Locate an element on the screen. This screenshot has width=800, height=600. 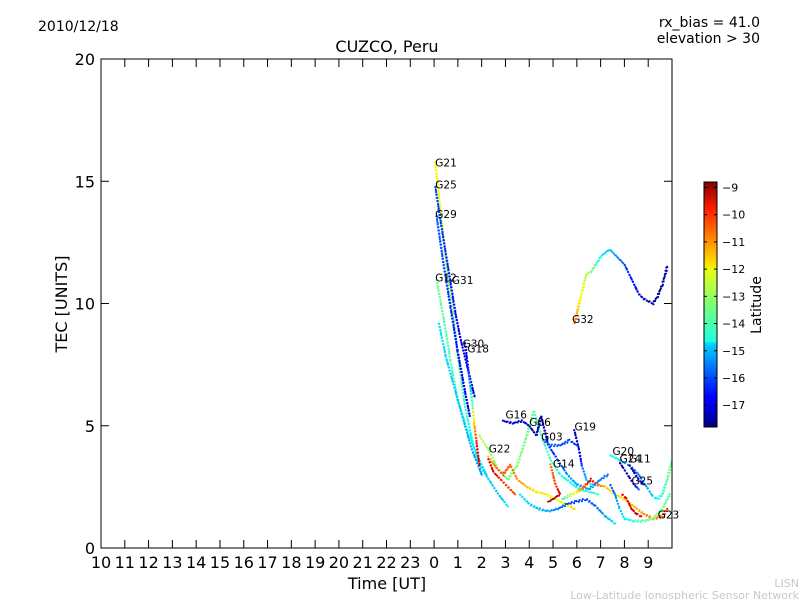
x-tick-label: 13 is located at coordinates (172, 562).